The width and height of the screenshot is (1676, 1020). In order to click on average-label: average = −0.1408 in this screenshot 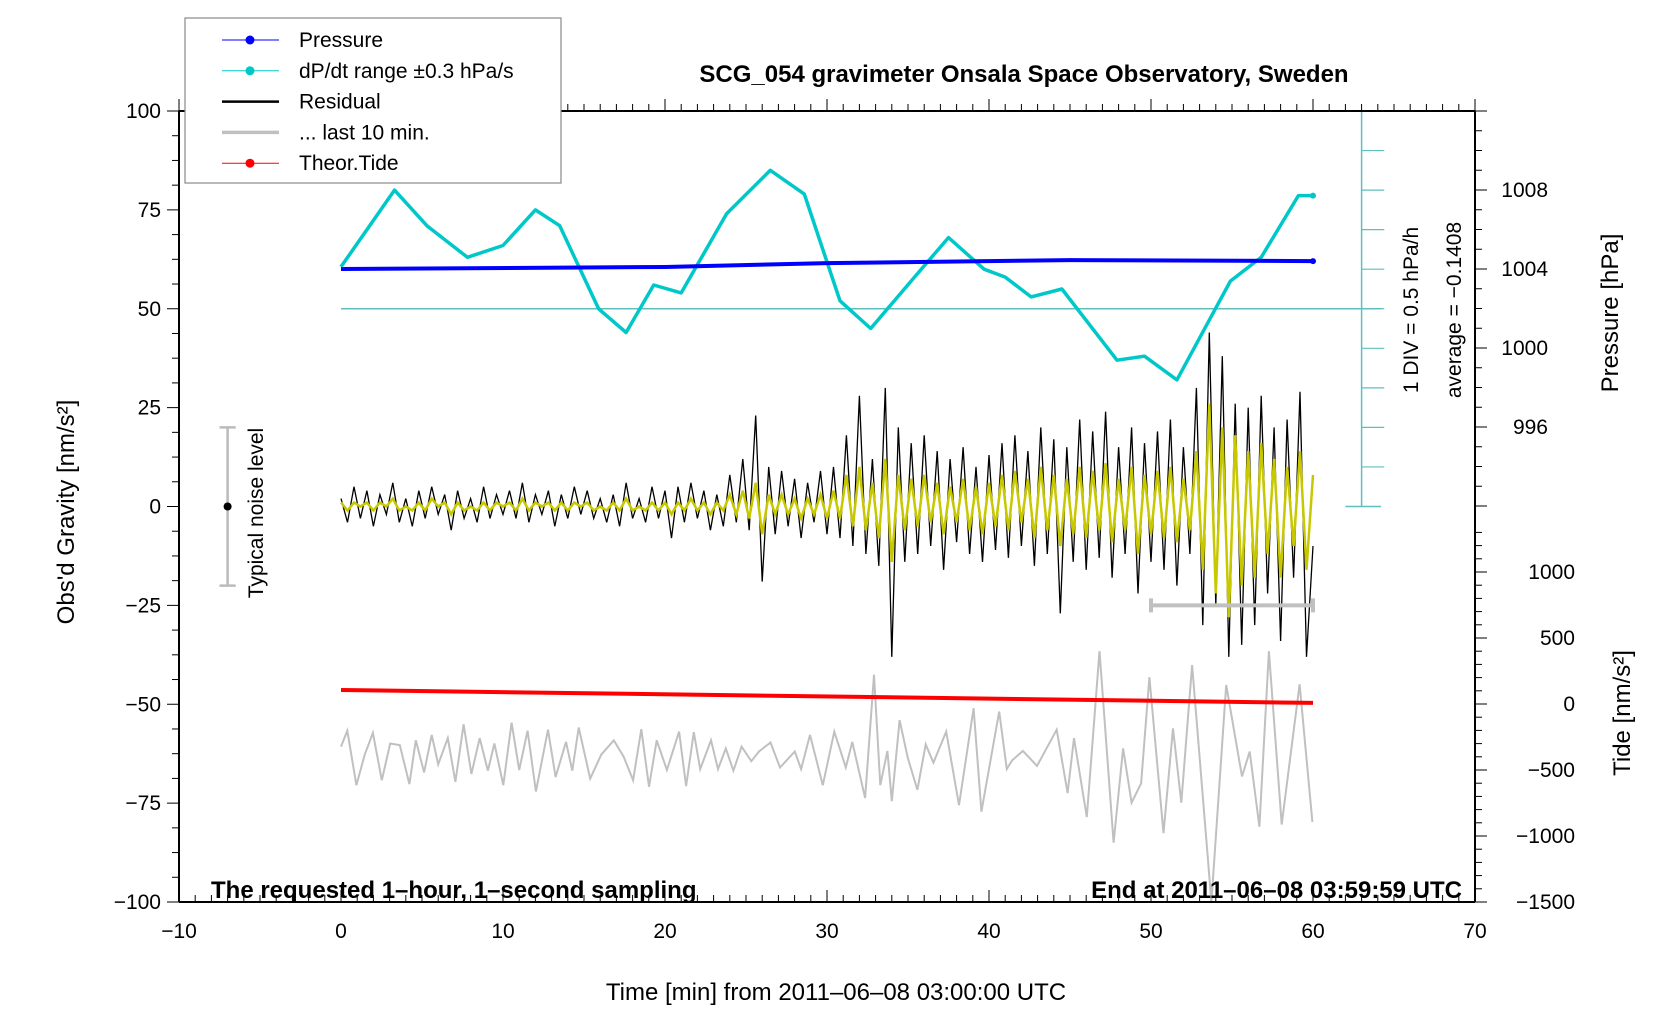, I will do `click(1454, 310)`.